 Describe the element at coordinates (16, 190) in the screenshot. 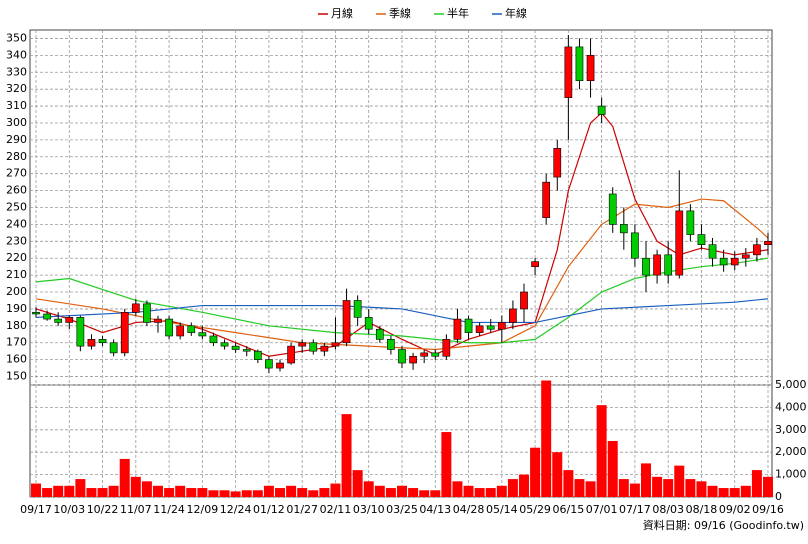

I see `y-tick-label: 260` at that location.